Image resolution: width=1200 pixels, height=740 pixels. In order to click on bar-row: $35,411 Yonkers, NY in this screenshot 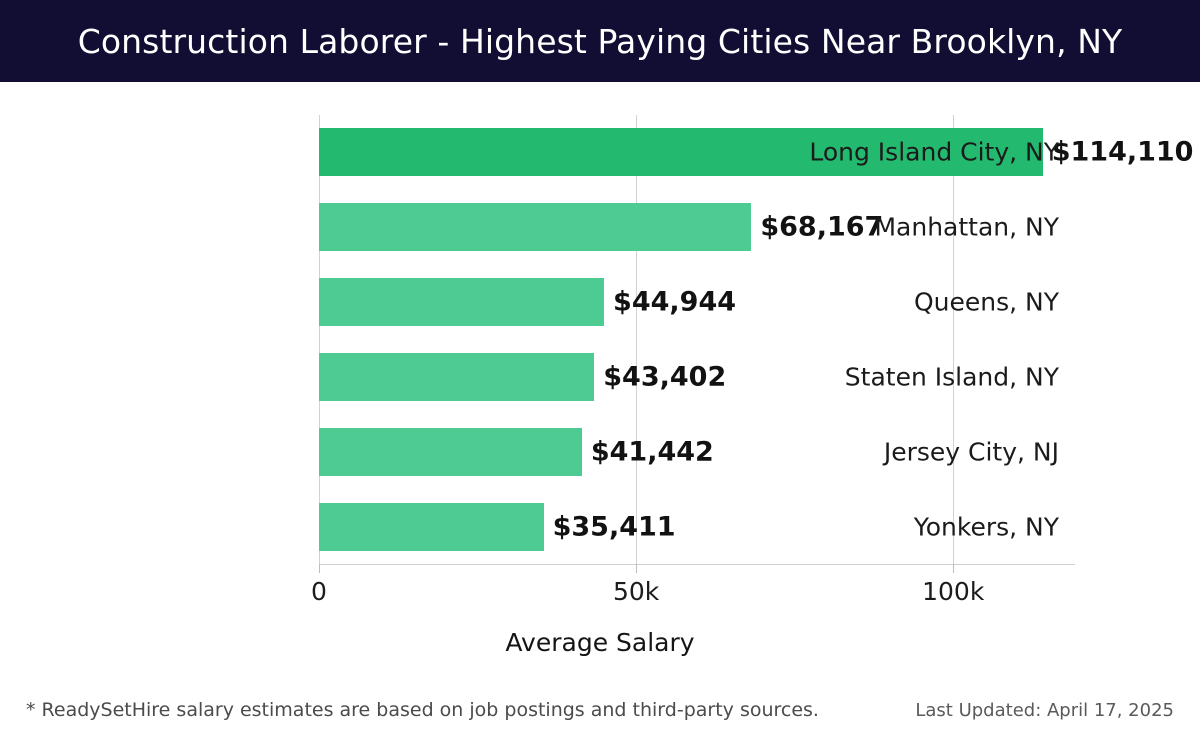, I will do `click(697, 526)`.